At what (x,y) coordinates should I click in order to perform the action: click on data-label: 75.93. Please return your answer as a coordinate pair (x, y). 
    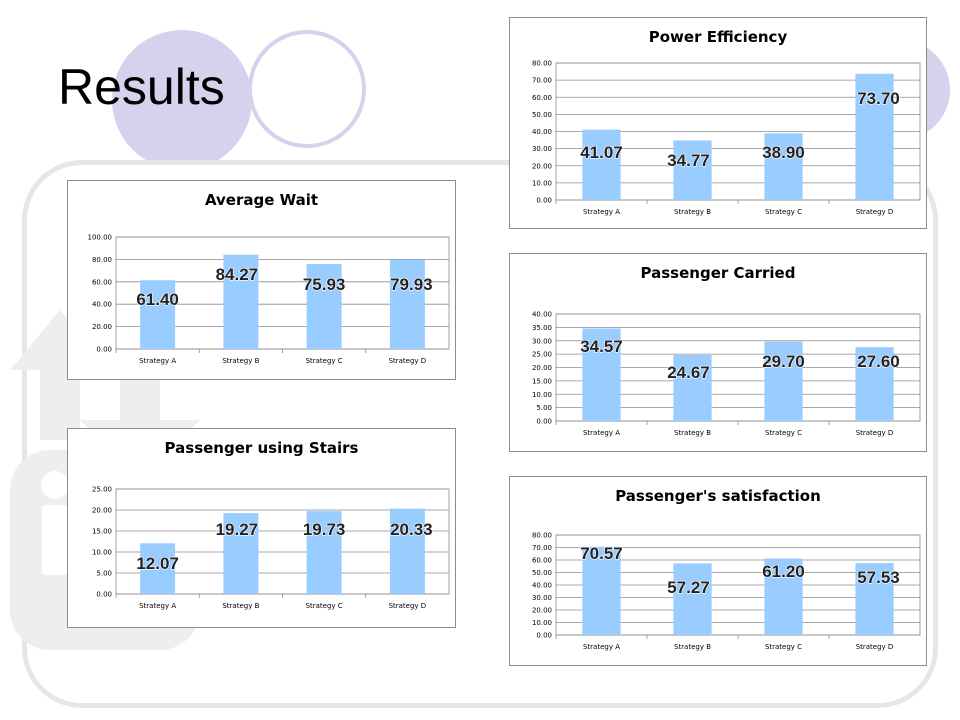
    Looking at the image, I should click on (324, 284).